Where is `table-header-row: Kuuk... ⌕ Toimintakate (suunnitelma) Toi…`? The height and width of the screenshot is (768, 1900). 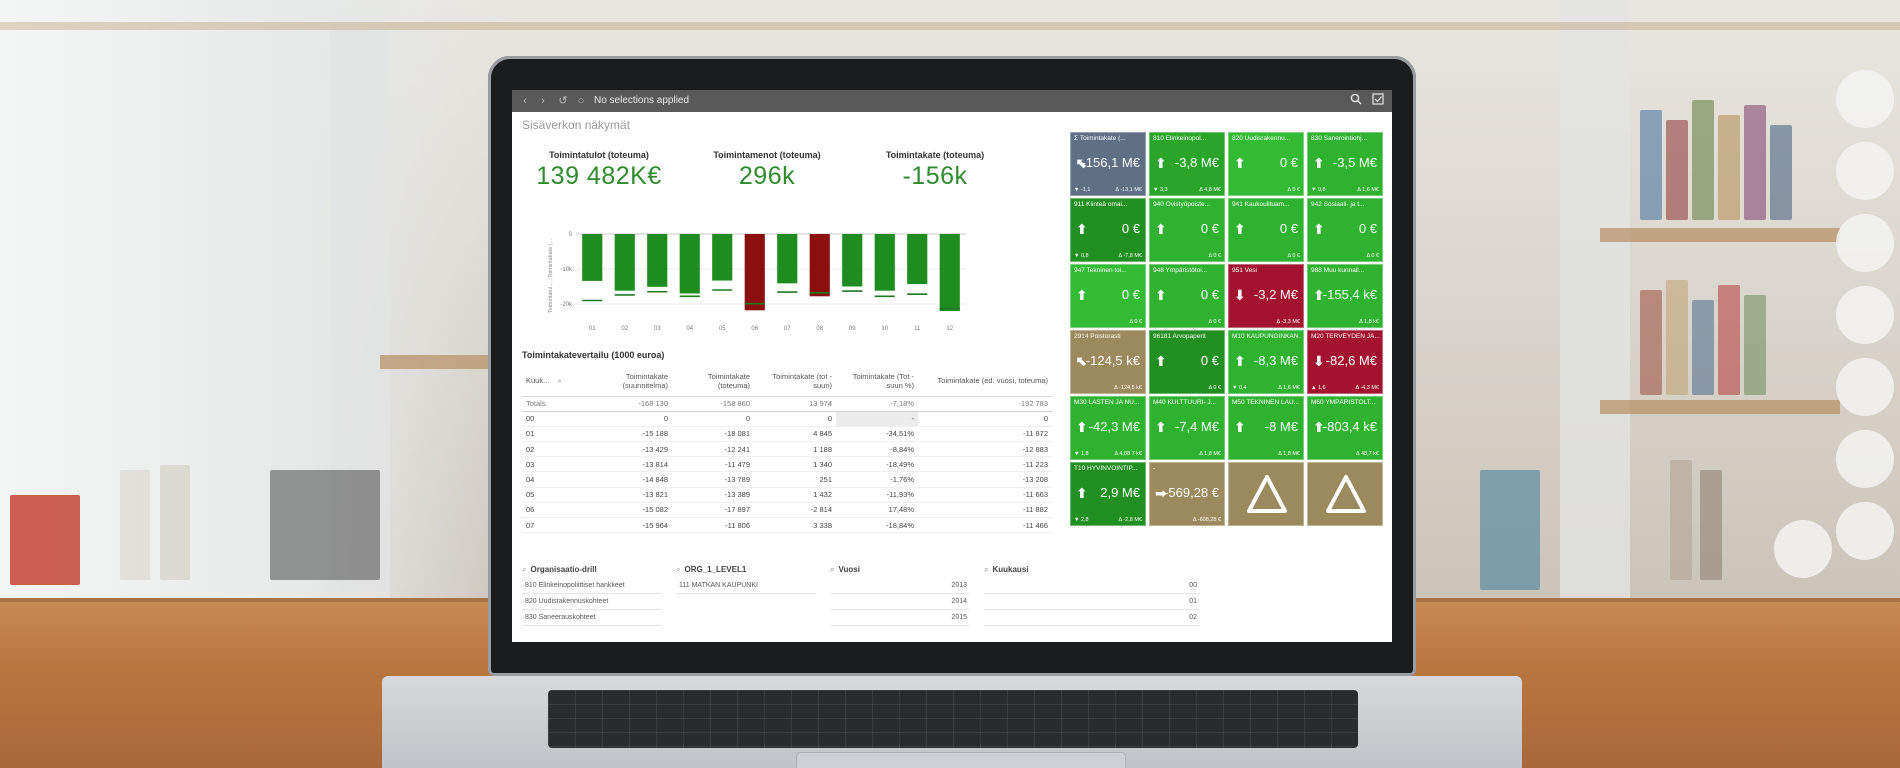
table-header-row: Kuuk... ⌕ Toimintakate (suunnitelma) Toi… is located at coordinates (787, 381).